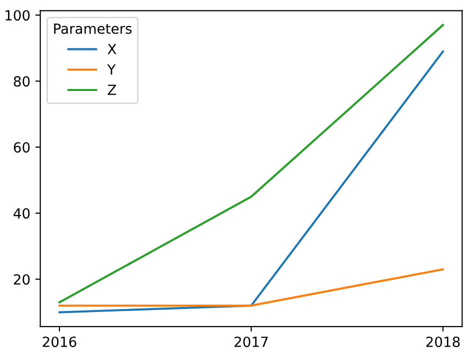 This screenshot has width=474, height=355. I want to click on legend-label: Y, so click(111, 69).